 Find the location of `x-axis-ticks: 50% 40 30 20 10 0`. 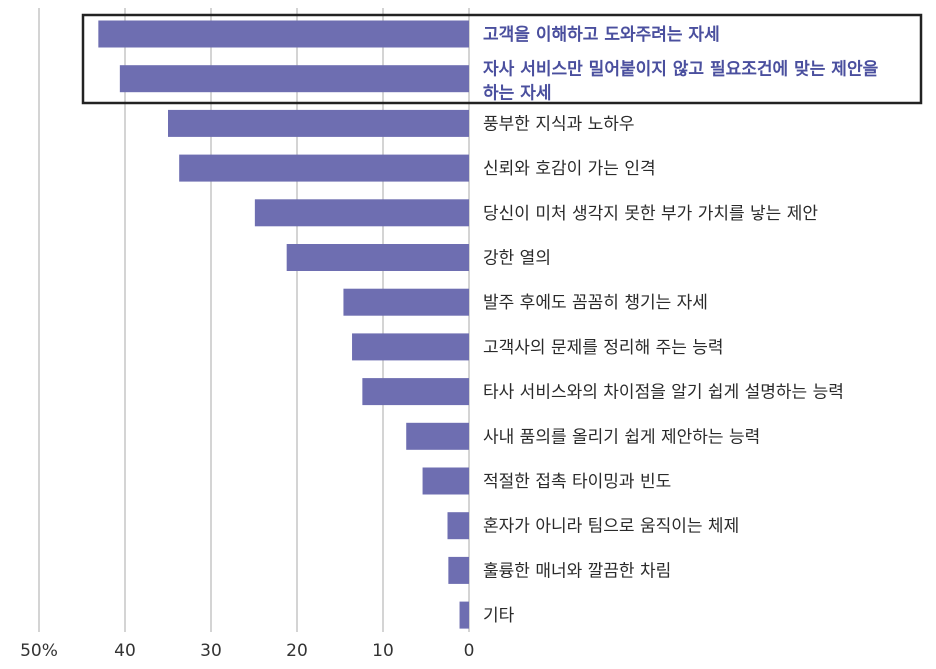

x-axis-ticks: 50% 40 30 20 10 0 is located at coordinates (247, 651).